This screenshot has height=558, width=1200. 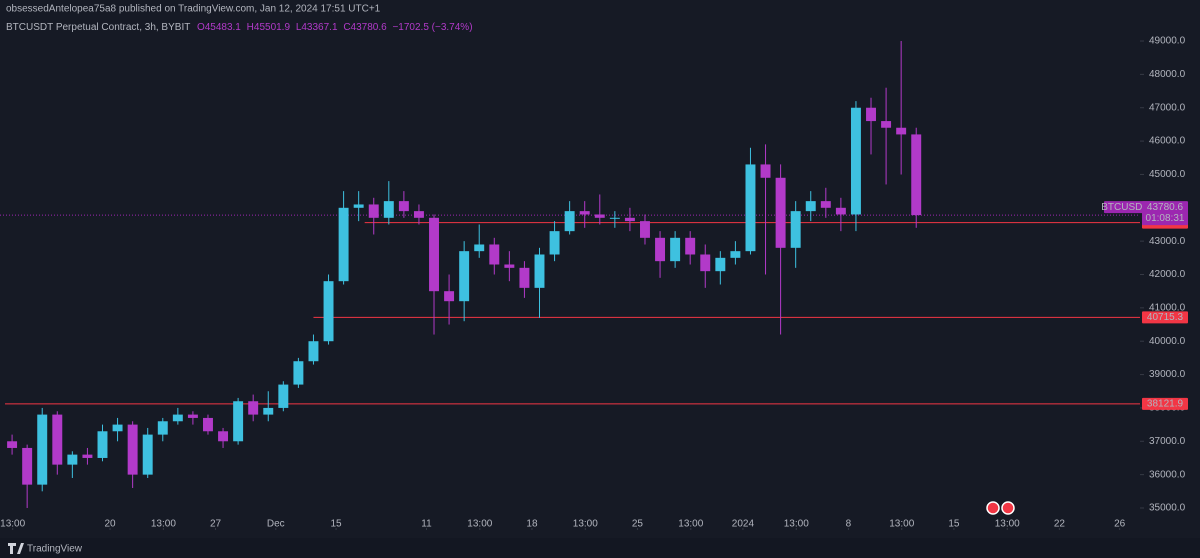 What do you see at coordinates (638, 524) in the screenshot?
I see `x-tick-label: 25` at bounding box center [638, 524].